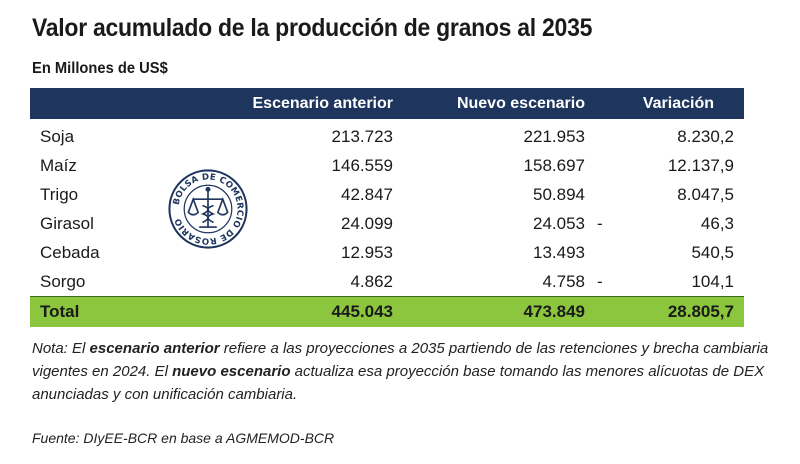 This screenshot has height=464, width=800. Describe the element at coordinates (489, 103) in the screenshot. I see `header-nuevo-escenario: Nuevo escenario` at that location.